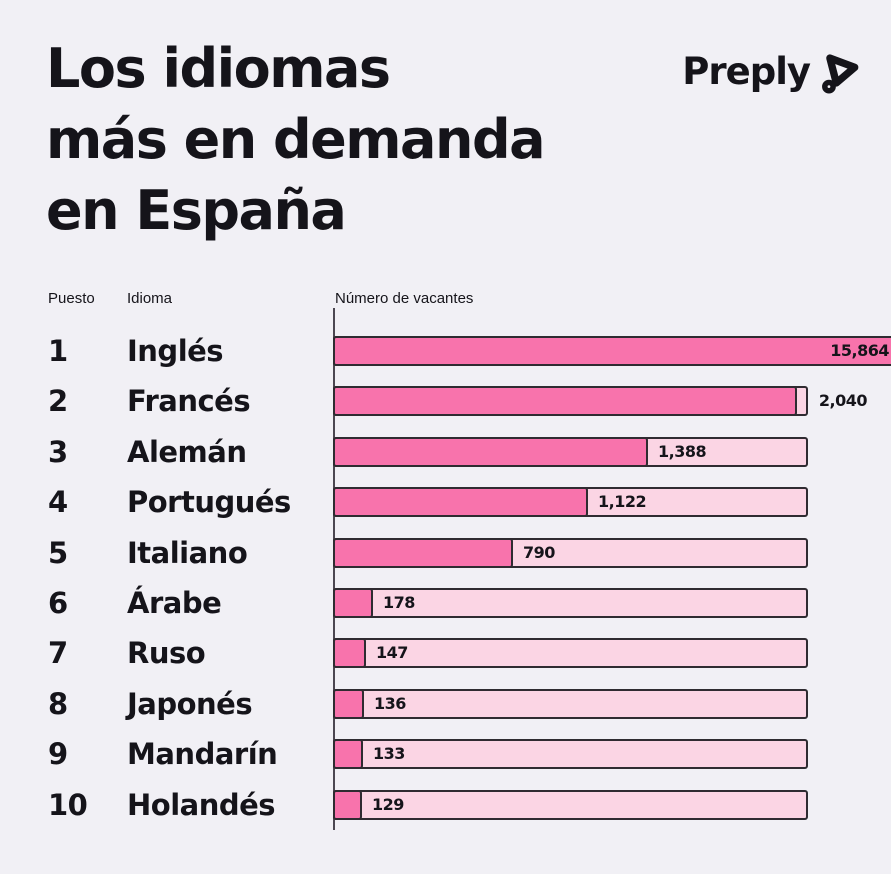 This screenshot has width=891, height=874. What do you see at coordinates (58, 653) in the screenshot?
I see `rank-label: 7` at bounding box center [58, 653].